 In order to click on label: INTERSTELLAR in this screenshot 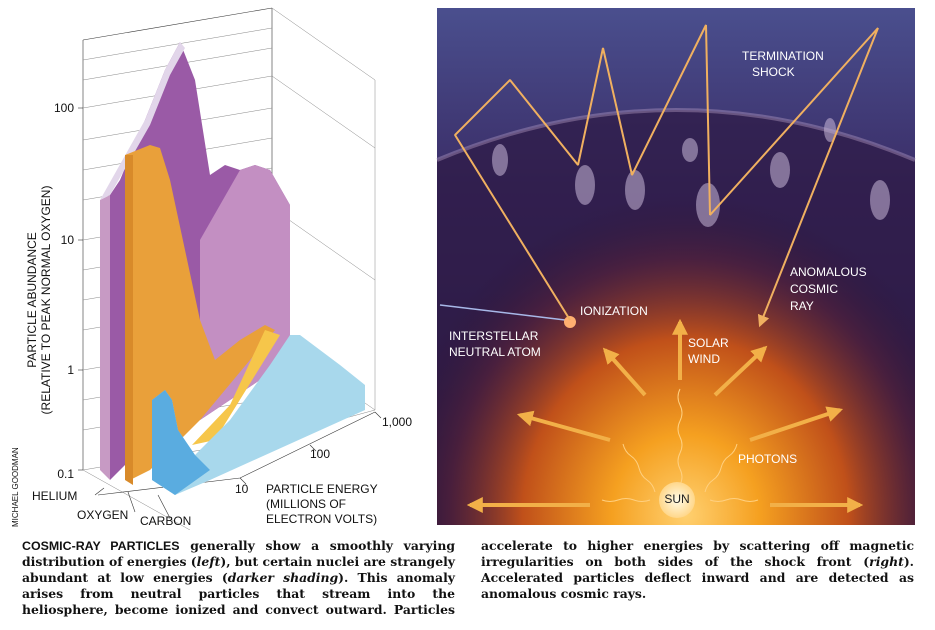, I will do `click(494, 336)`.